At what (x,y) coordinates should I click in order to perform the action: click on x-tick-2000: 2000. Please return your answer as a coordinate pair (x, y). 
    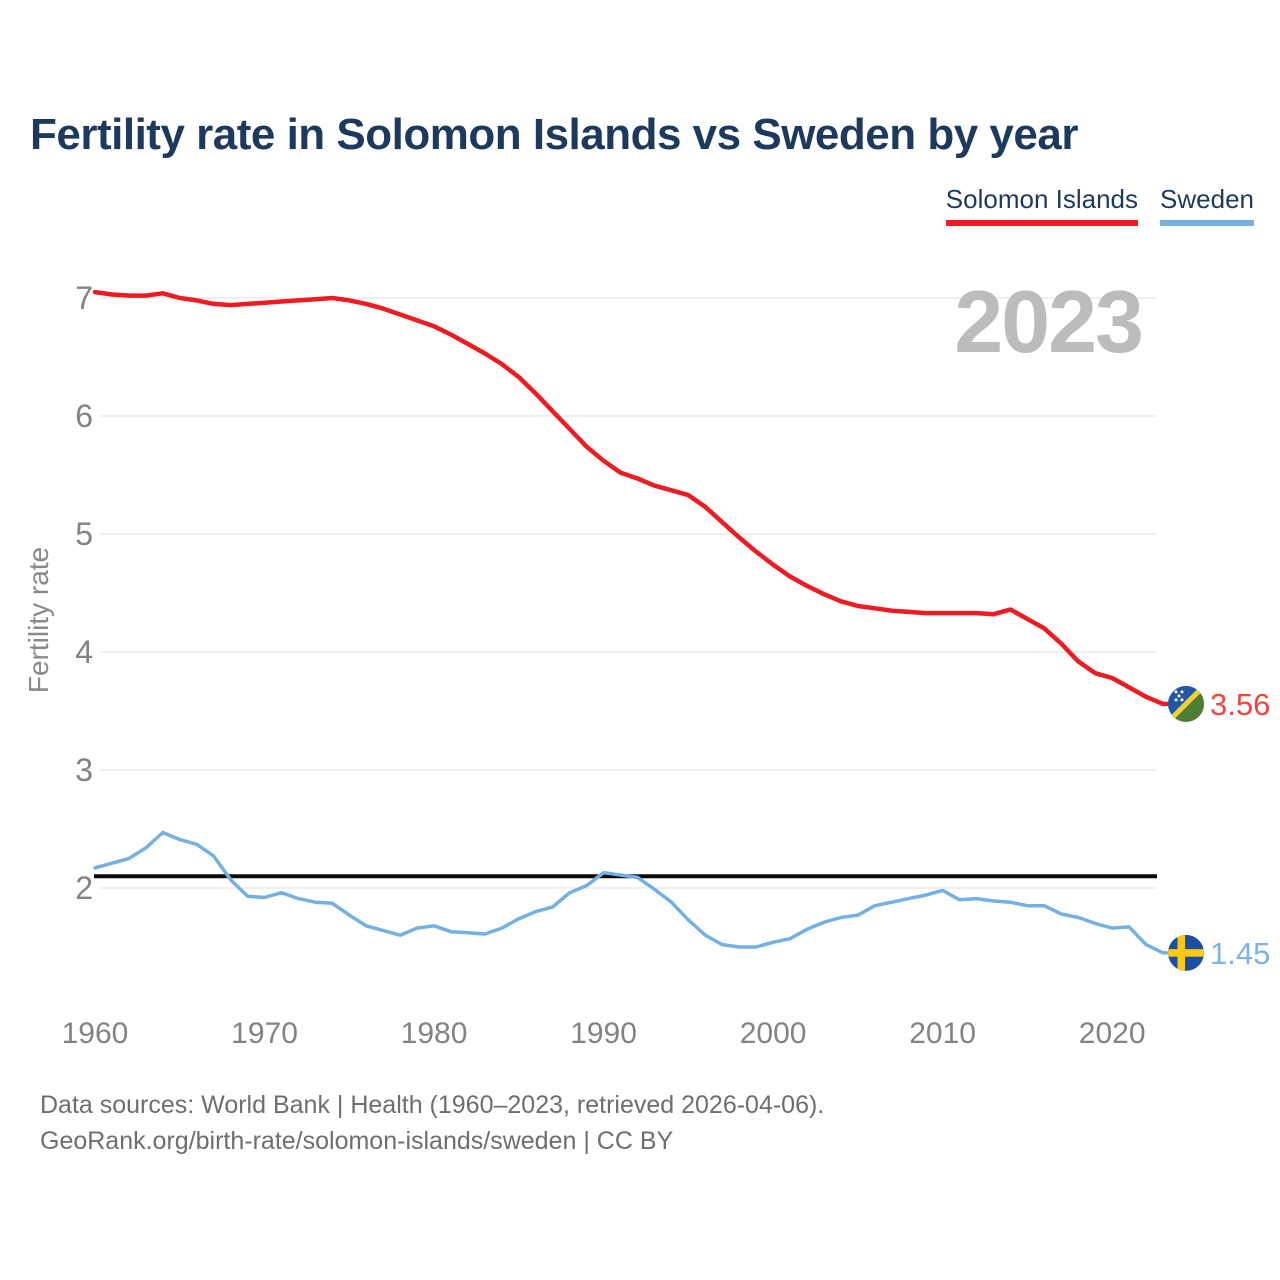
    Looking at the image, I should click on (773, 1033).